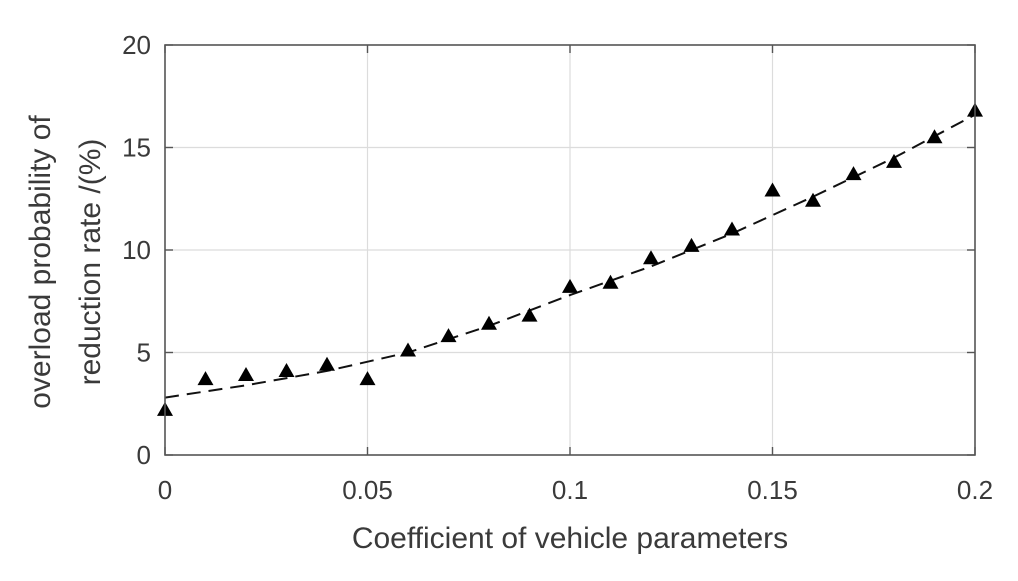 This screenshot has width=1018, height=581. Describe the element at coordinates (90, 262) in the screenshot. I see `y-axis-title-line-2: reduction rate /(%)` at that location.